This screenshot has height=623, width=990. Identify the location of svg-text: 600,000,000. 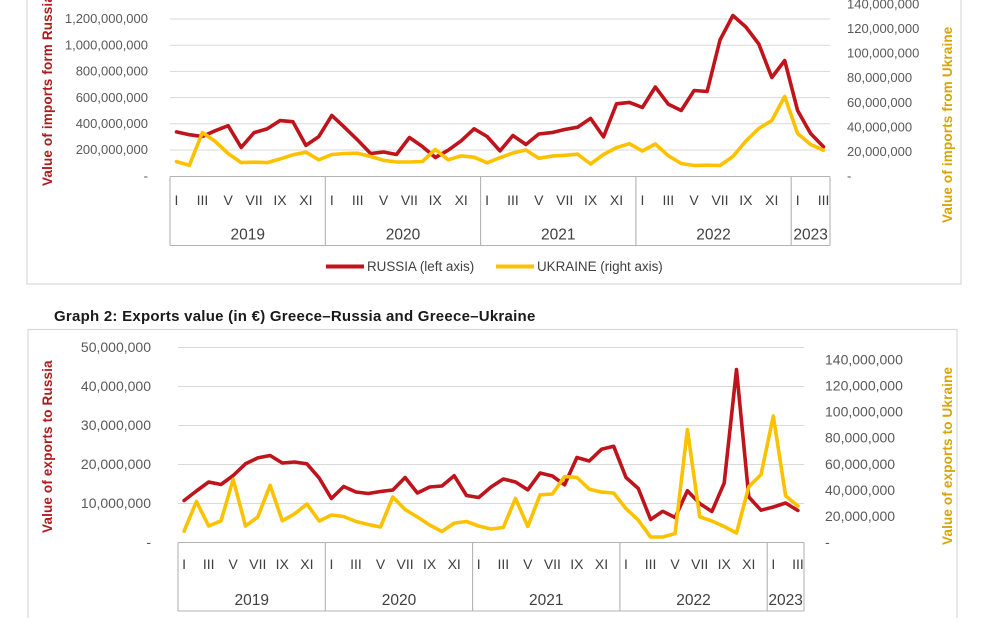
(112, 97).